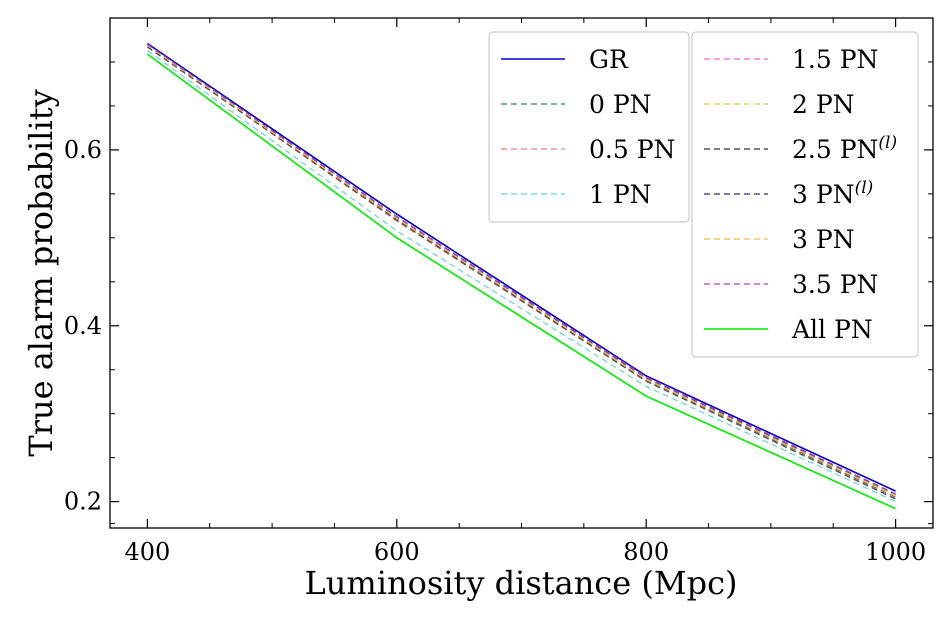 The width and height of the screenshot is (950, 620). What do you see at coordinates (835, 59) in the screenshot?
I see `legend-label: 1.5 PN` at bounding box center [835, 59].